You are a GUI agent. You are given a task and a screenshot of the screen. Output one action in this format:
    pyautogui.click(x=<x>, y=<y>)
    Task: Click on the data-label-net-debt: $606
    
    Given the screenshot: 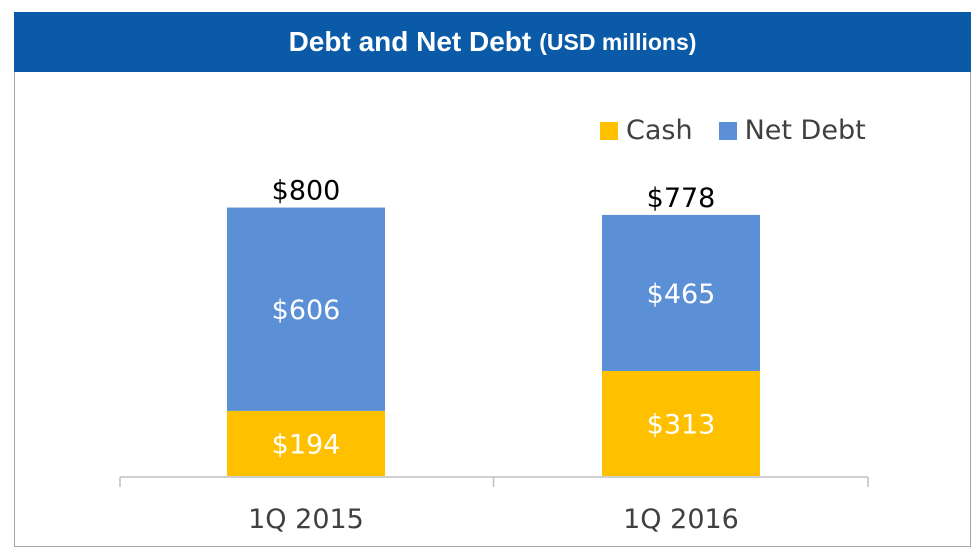 What is the action you would take?
    pyautogui.click(x=306, y=310)
    